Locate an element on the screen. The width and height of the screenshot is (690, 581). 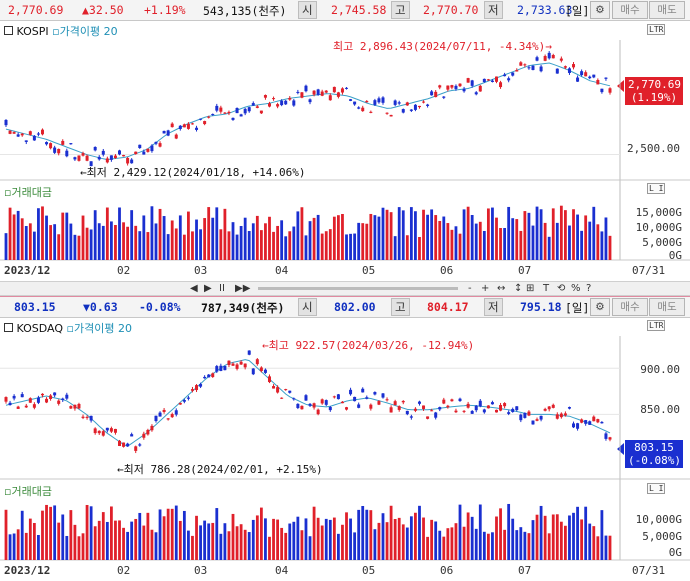
kospi-x-label-04: 04 is located at coordinates (282, 270).